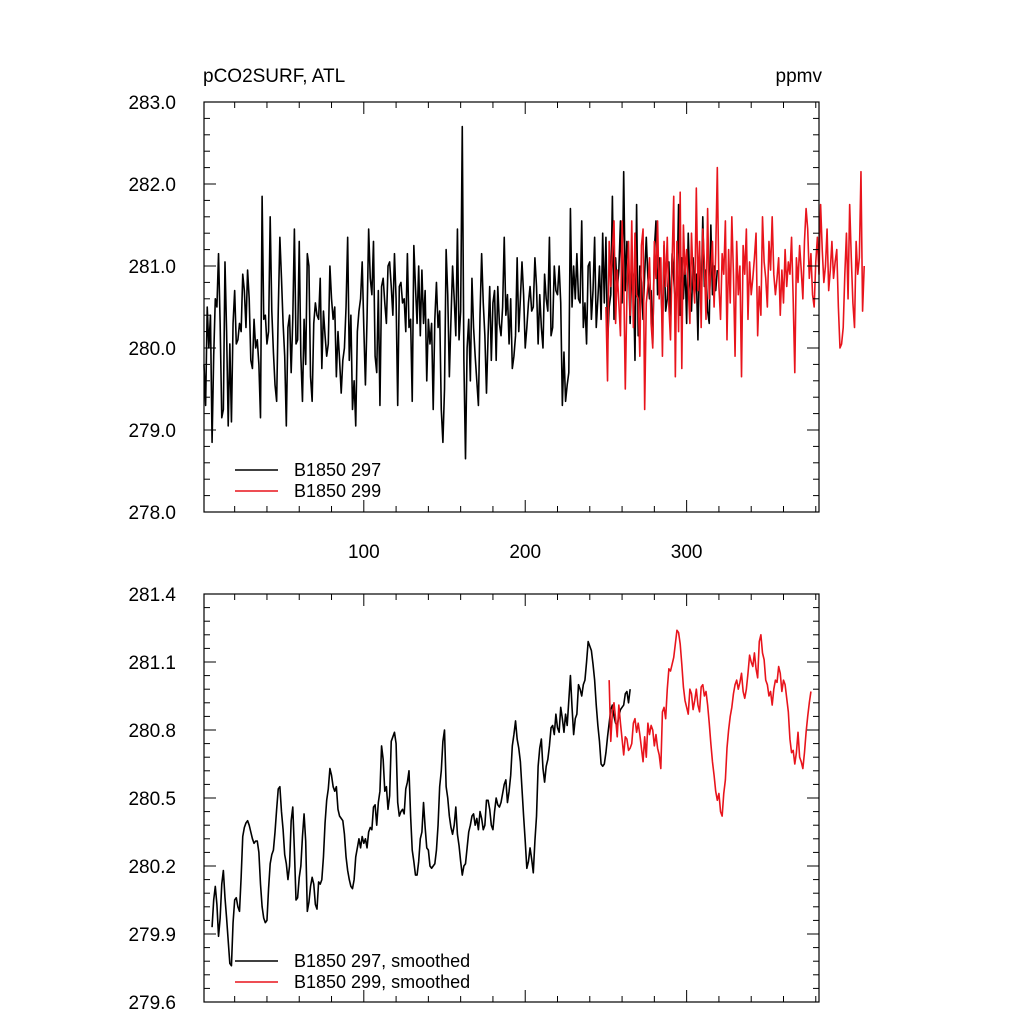 Image resolution: width=1024 pixels, height=1029 pixels. What do you see at coordinates (337, 491) in the screenshot?
I see `legend-label-b1850-299: B1850 299` at bounding box center [337, 491].